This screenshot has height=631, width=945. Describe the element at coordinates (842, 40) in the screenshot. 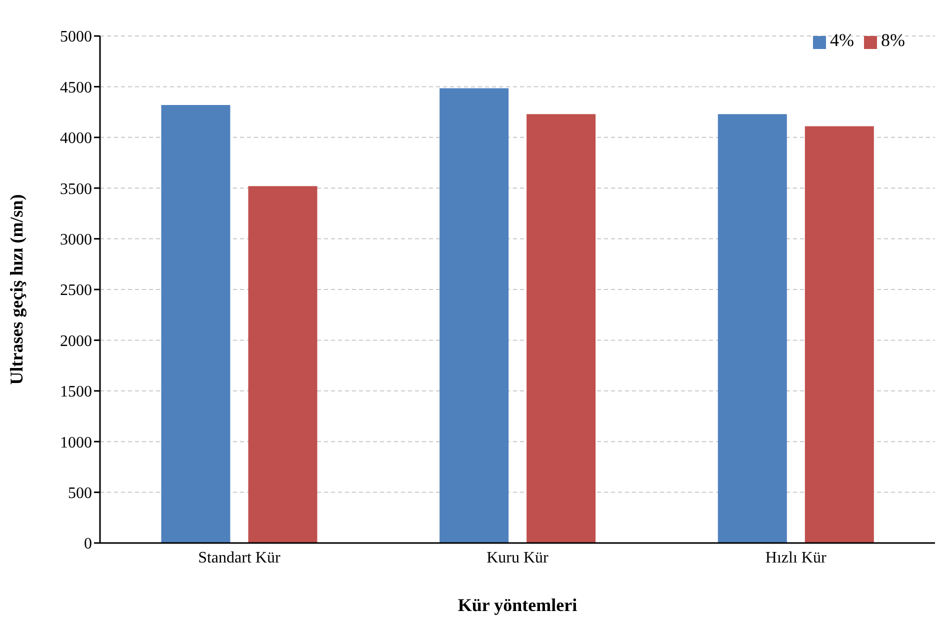

I see `legend-label: 4%` at that location.